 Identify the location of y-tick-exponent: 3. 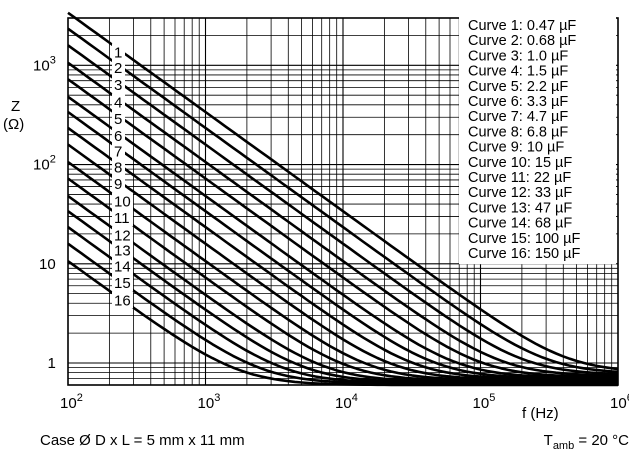
(53, 60).